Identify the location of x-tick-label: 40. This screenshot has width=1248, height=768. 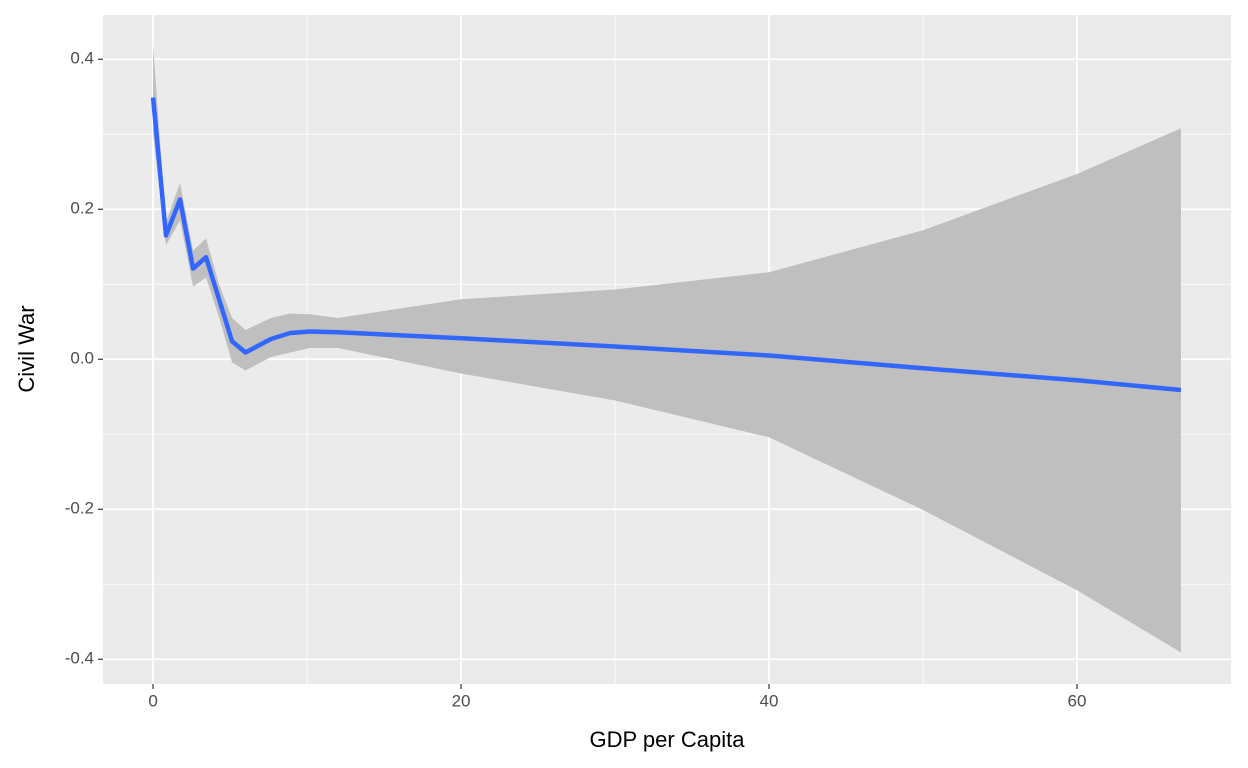
(769, 700).